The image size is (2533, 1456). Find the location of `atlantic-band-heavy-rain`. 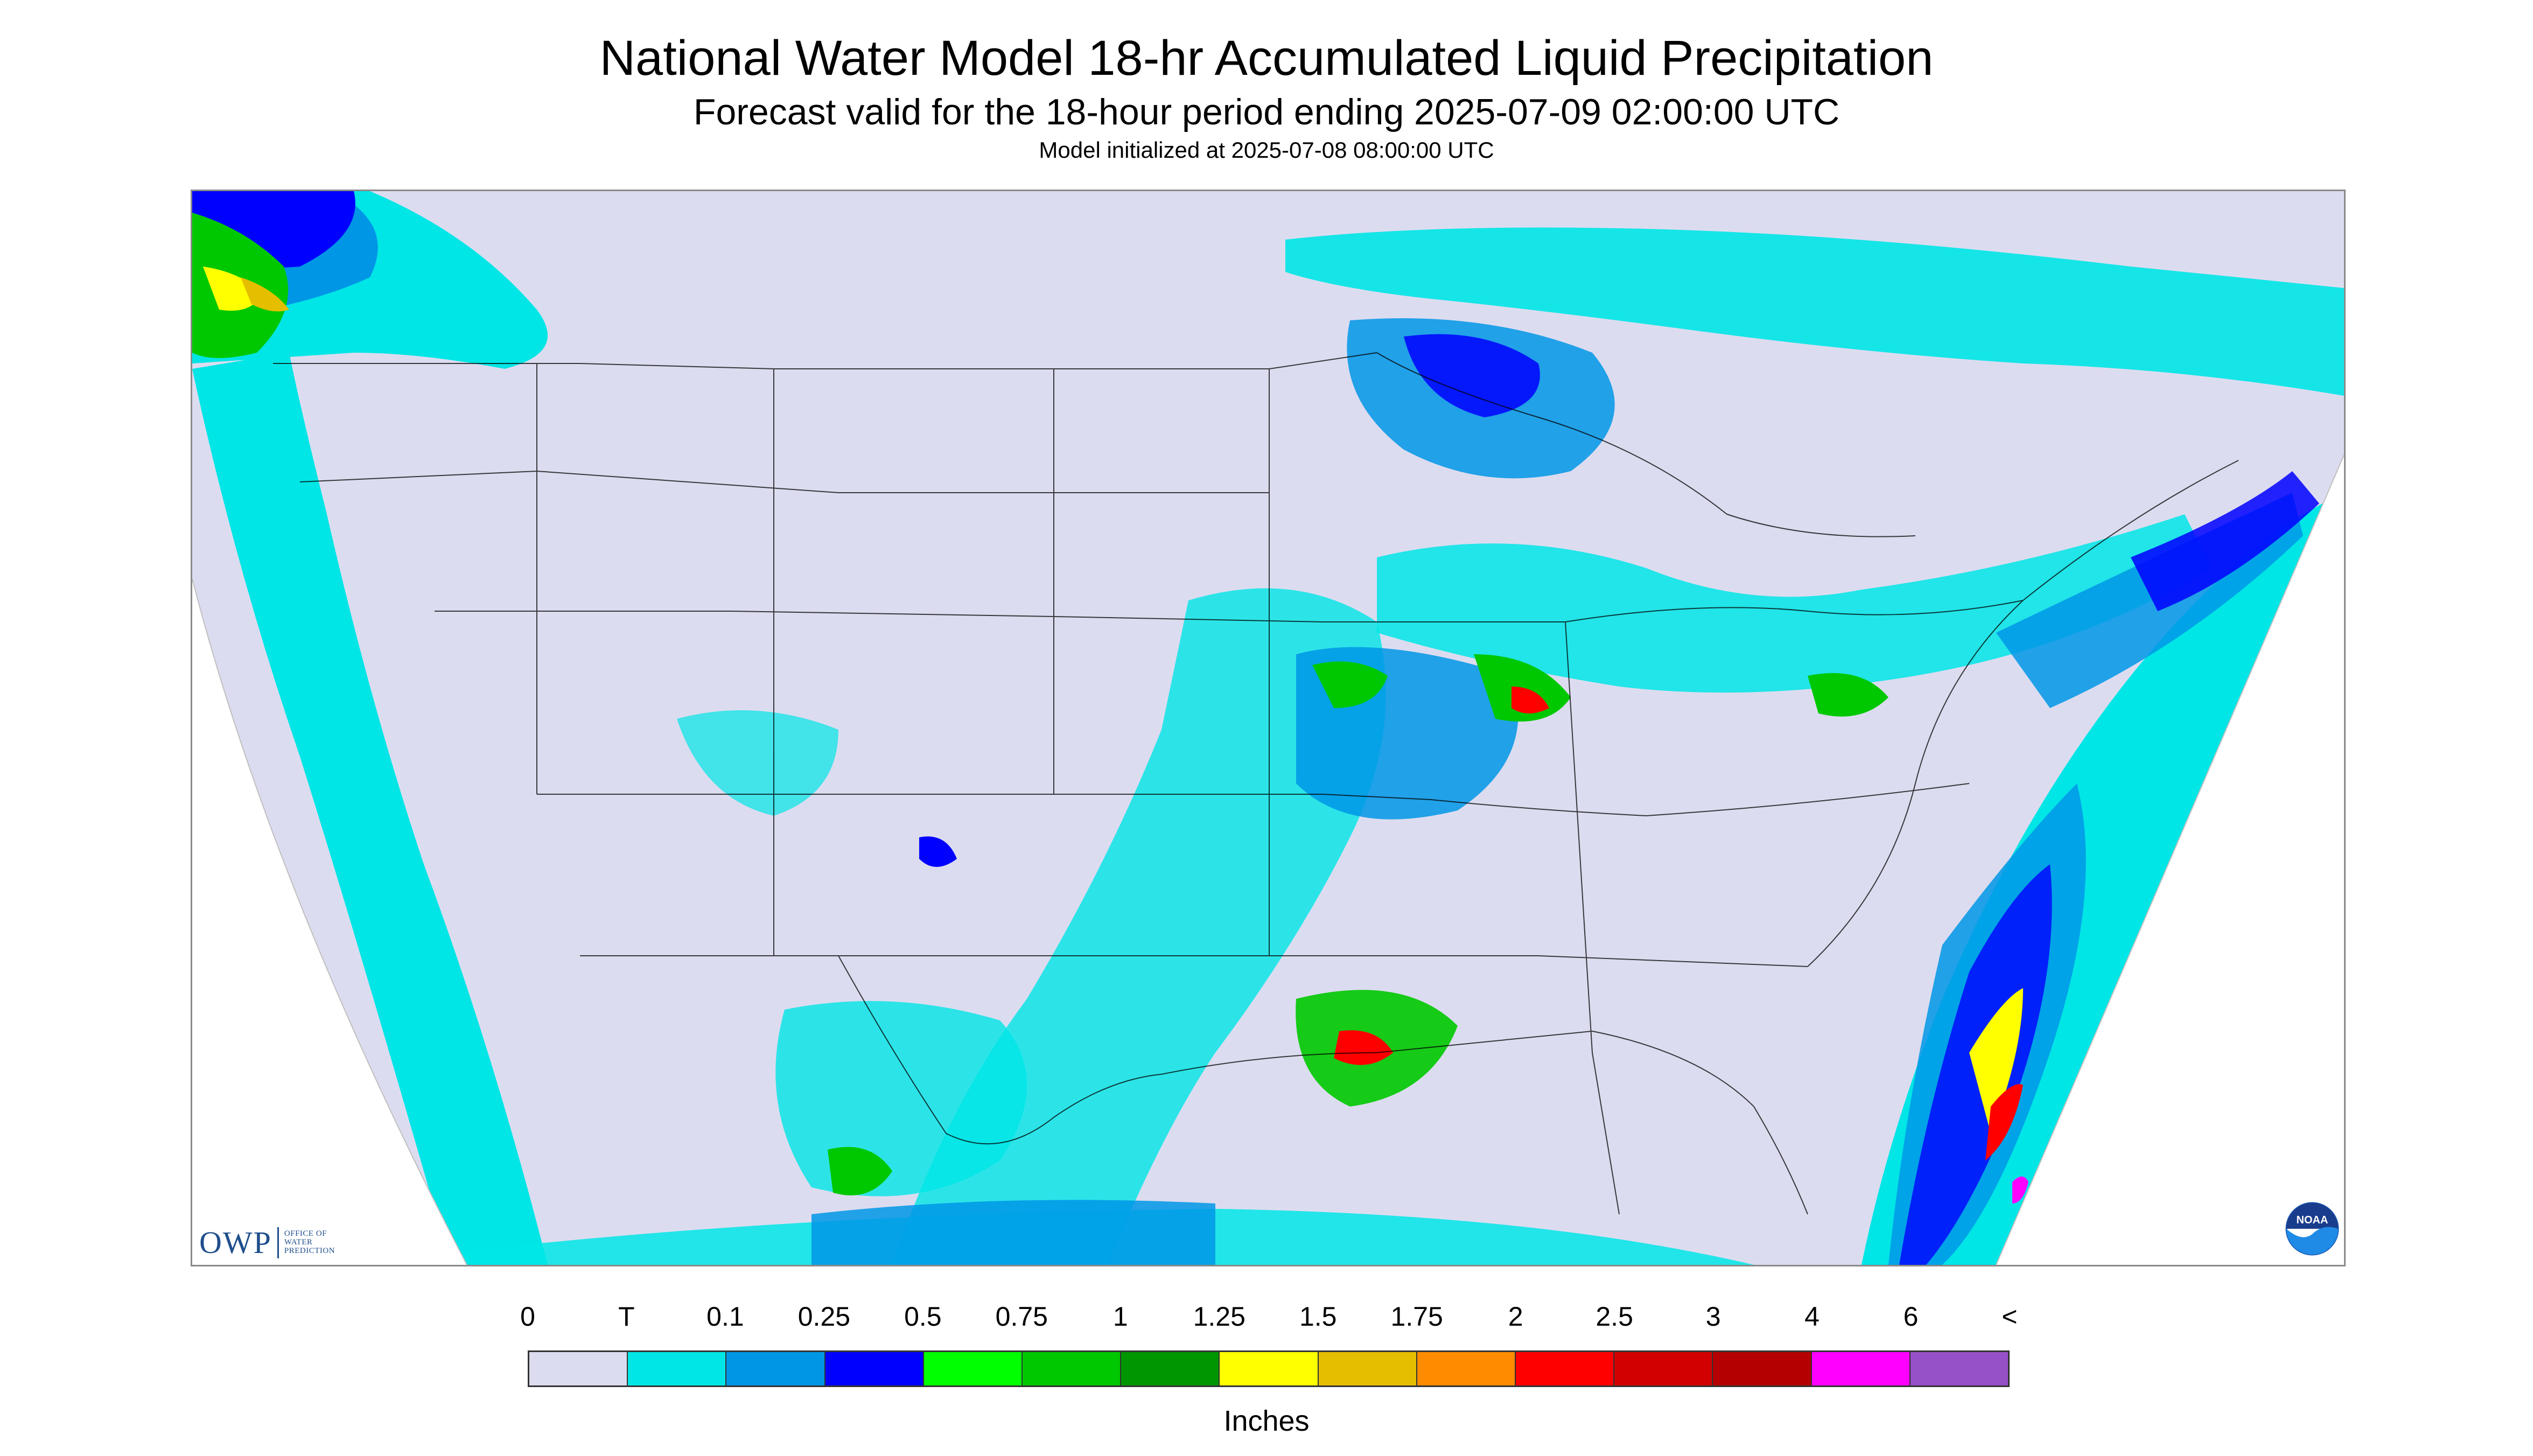

atlantic-band-heavy-rain is located at coordinates (1996, 1060).